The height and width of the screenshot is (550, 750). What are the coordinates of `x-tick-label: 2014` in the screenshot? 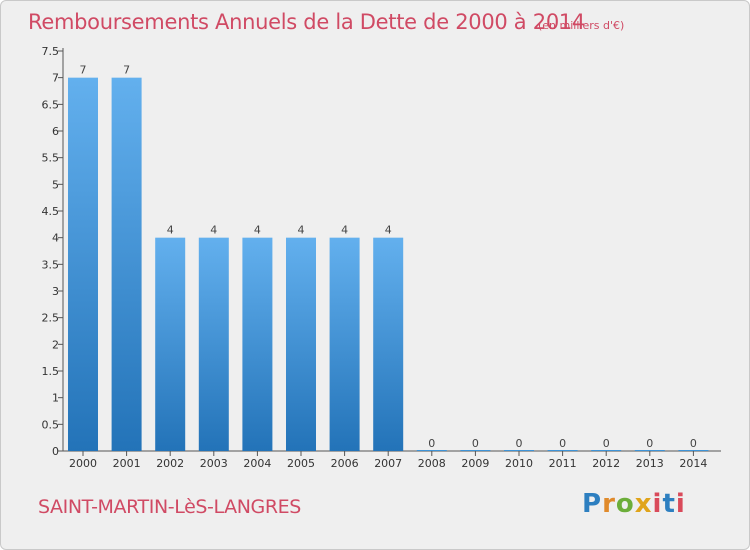 It's located at (693, 463).